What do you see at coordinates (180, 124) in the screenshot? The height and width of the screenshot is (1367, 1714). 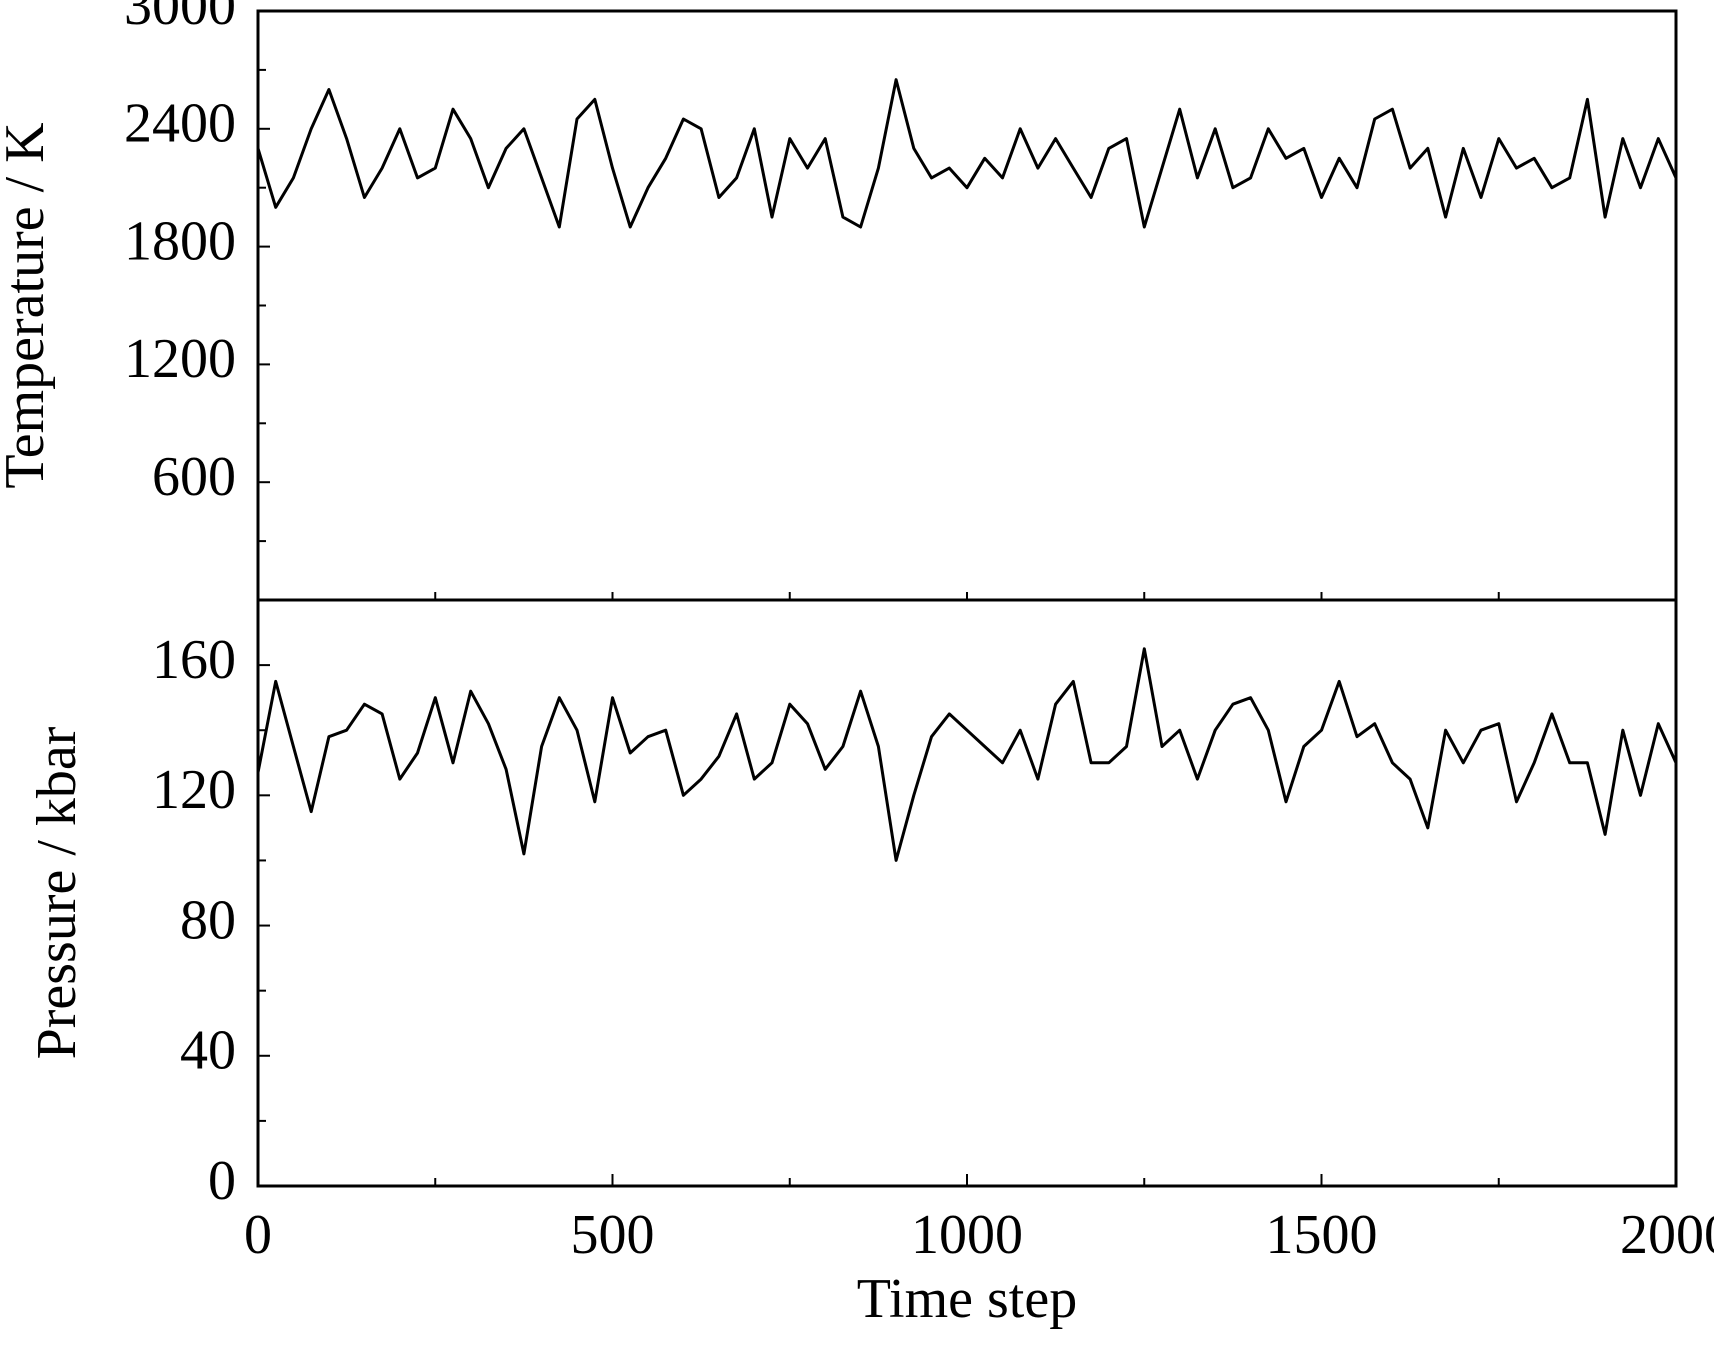 I see `y-tick-label: 2400` at bounding box center [180, 124].